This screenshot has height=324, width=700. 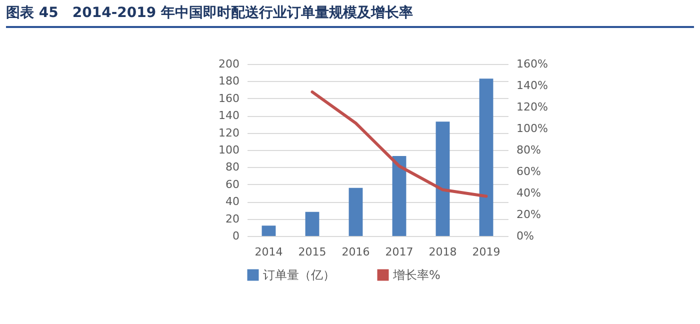 What do you see at coordinates (229, 133) in the screenshot?
I see `y-tick-label: 120` at bounding box center [229, 133].